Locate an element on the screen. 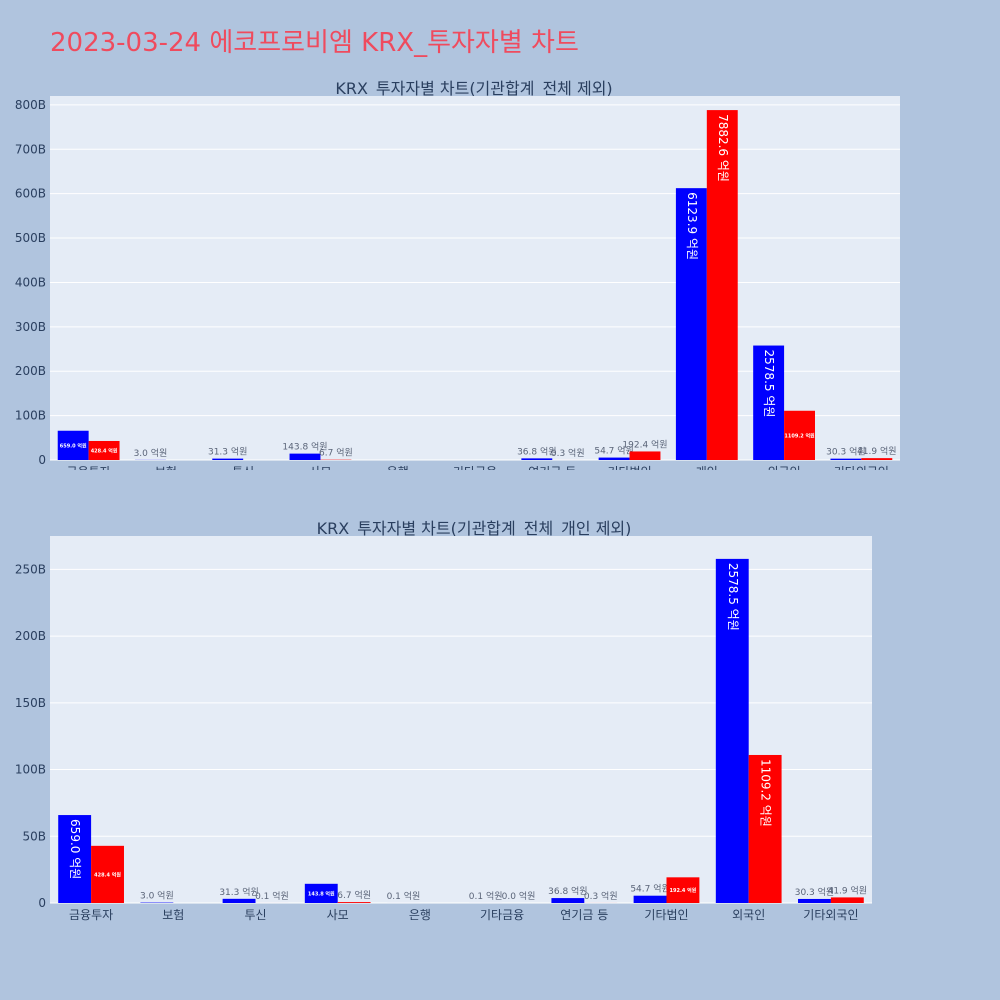  data-label: 0.0 억원 is located at coordinates (519, 896).